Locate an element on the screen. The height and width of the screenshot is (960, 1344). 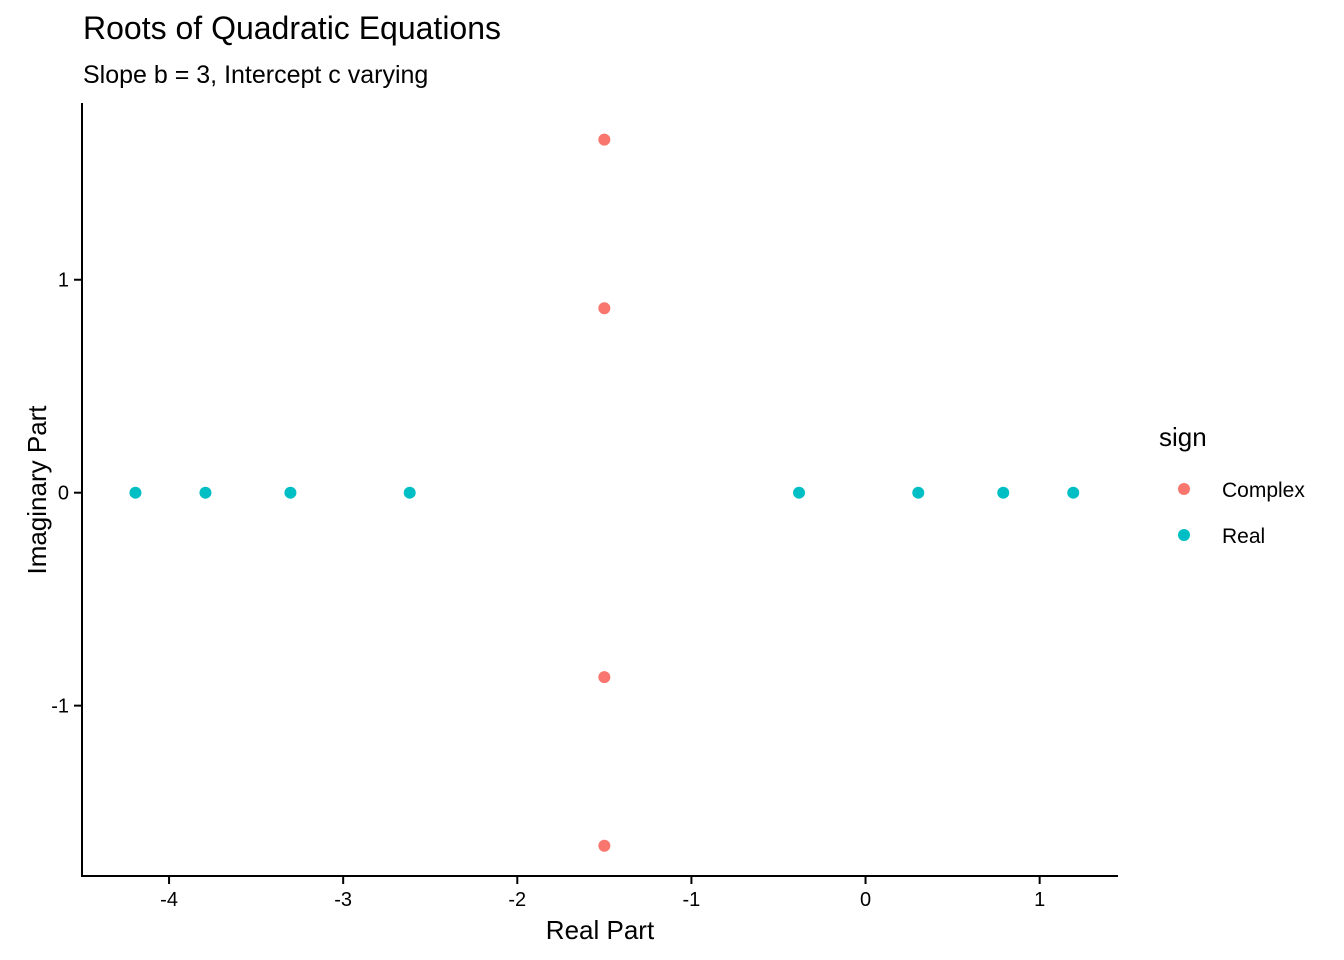
y-axis-title: Imaginary Part is located at coordinates (37, 490).